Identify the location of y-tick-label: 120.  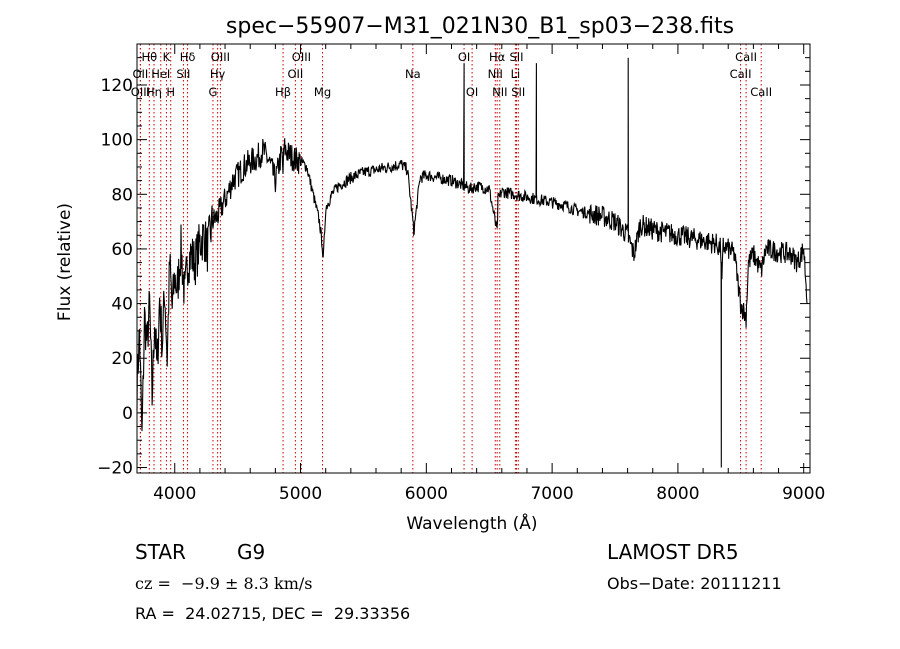
(117, 86).